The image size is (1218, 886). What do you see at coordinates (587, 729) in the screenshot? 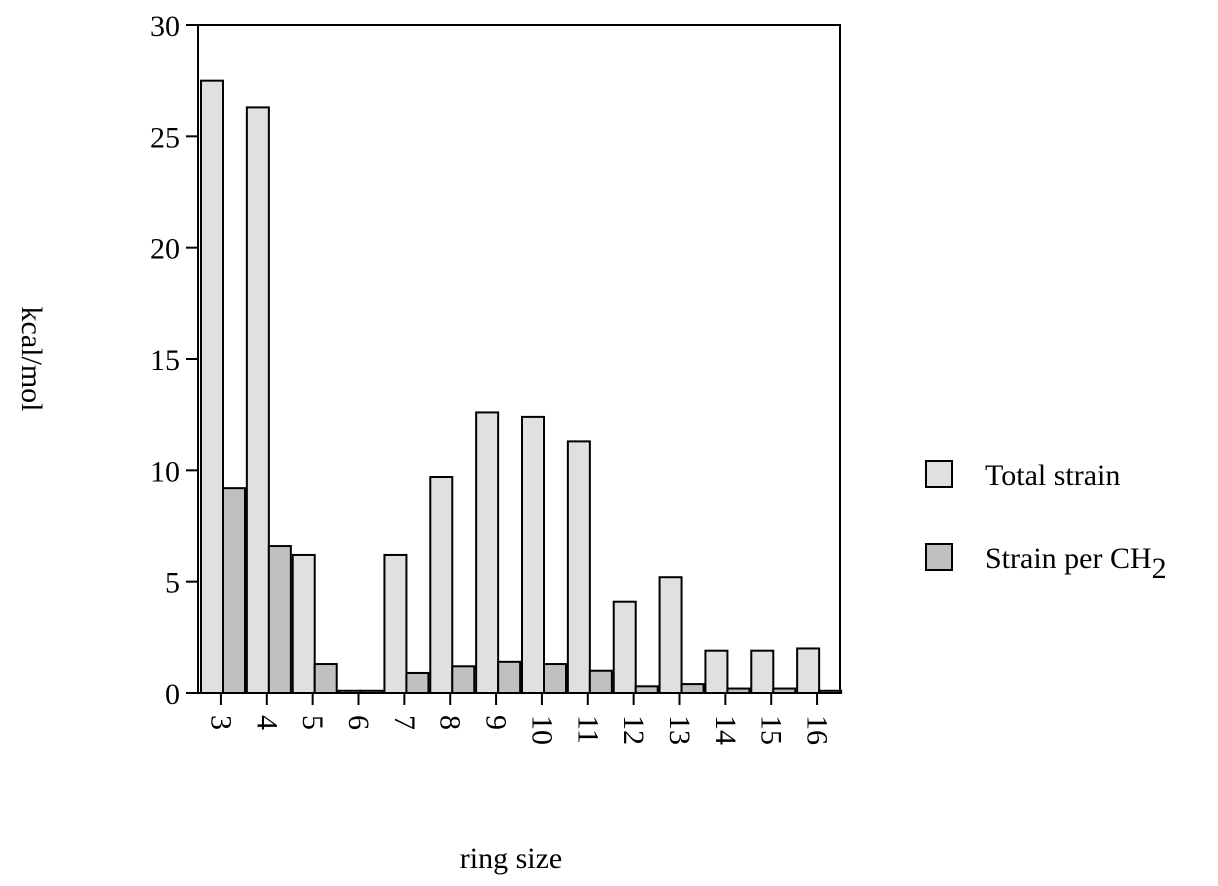
I see `x-tick-label: 11` at bounding box center [587, 729].